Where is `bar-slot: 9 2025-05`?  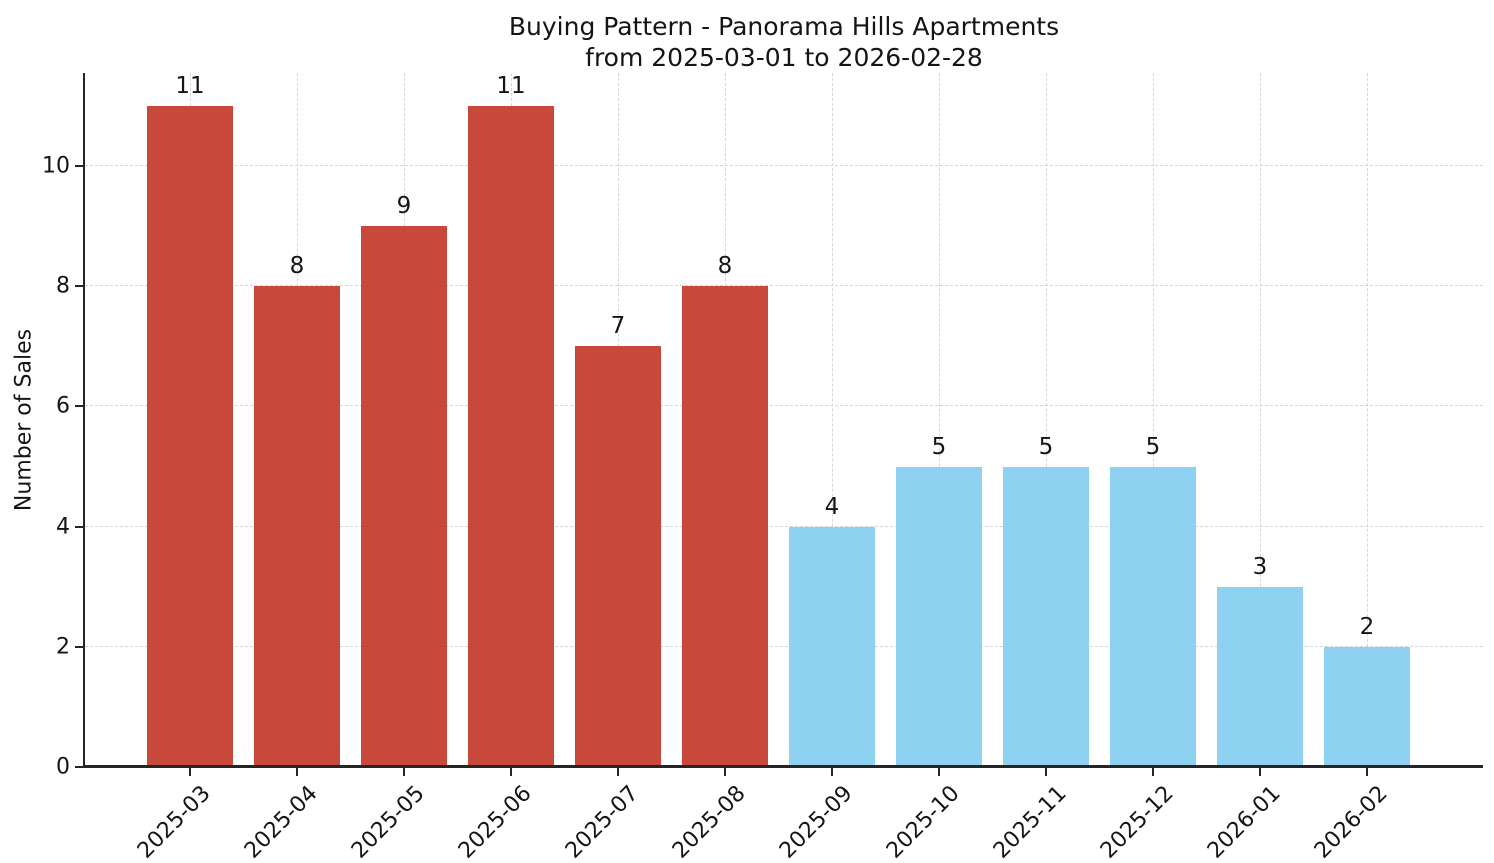 bar-slot: 9 2025-05 is located at coordinates (402, 468).